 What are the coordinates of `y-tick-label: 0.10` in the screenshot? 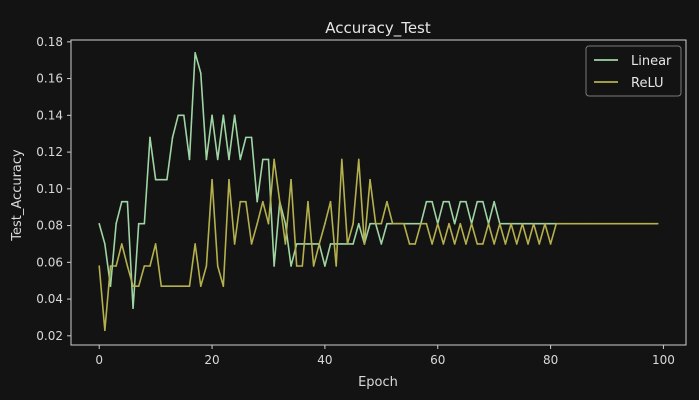 It's located at (49, 189).